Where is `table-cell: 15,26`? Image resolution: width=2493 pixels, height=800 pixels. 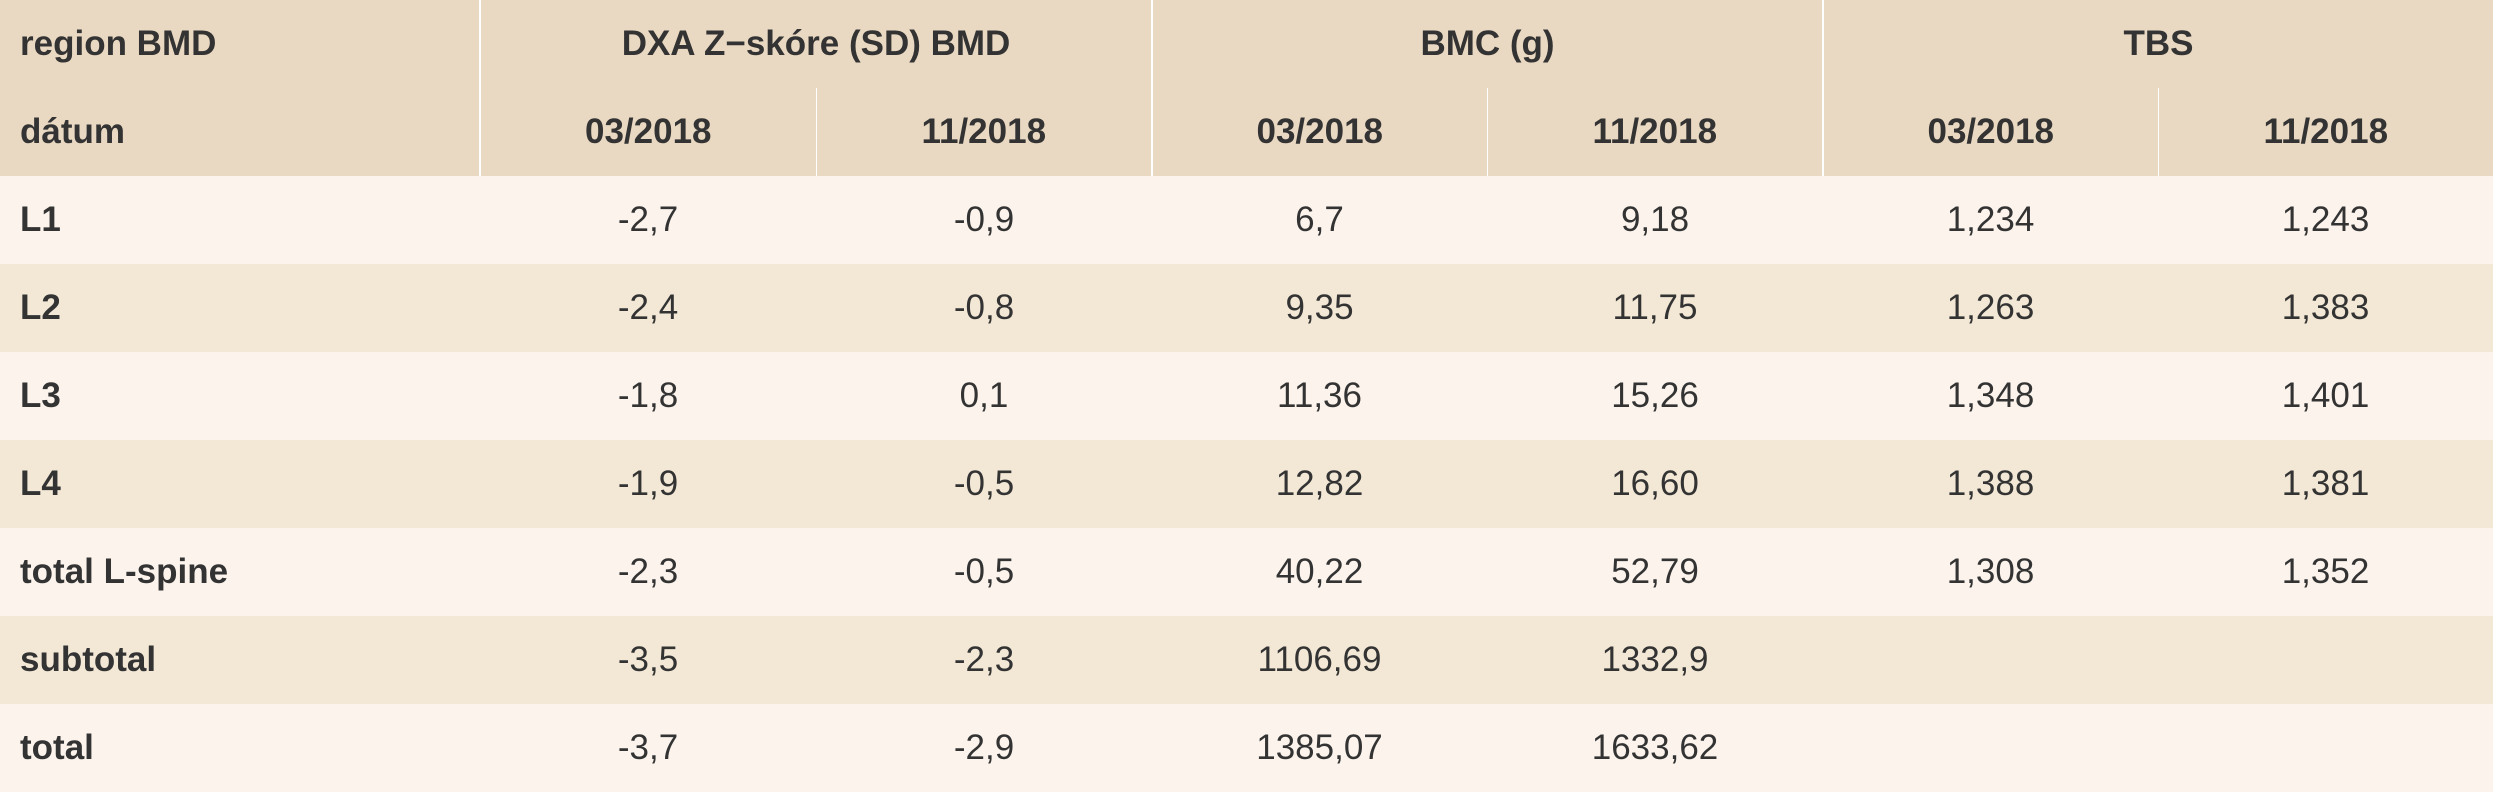 table-cell: 15,26 is located at coordinates (1655, 395).